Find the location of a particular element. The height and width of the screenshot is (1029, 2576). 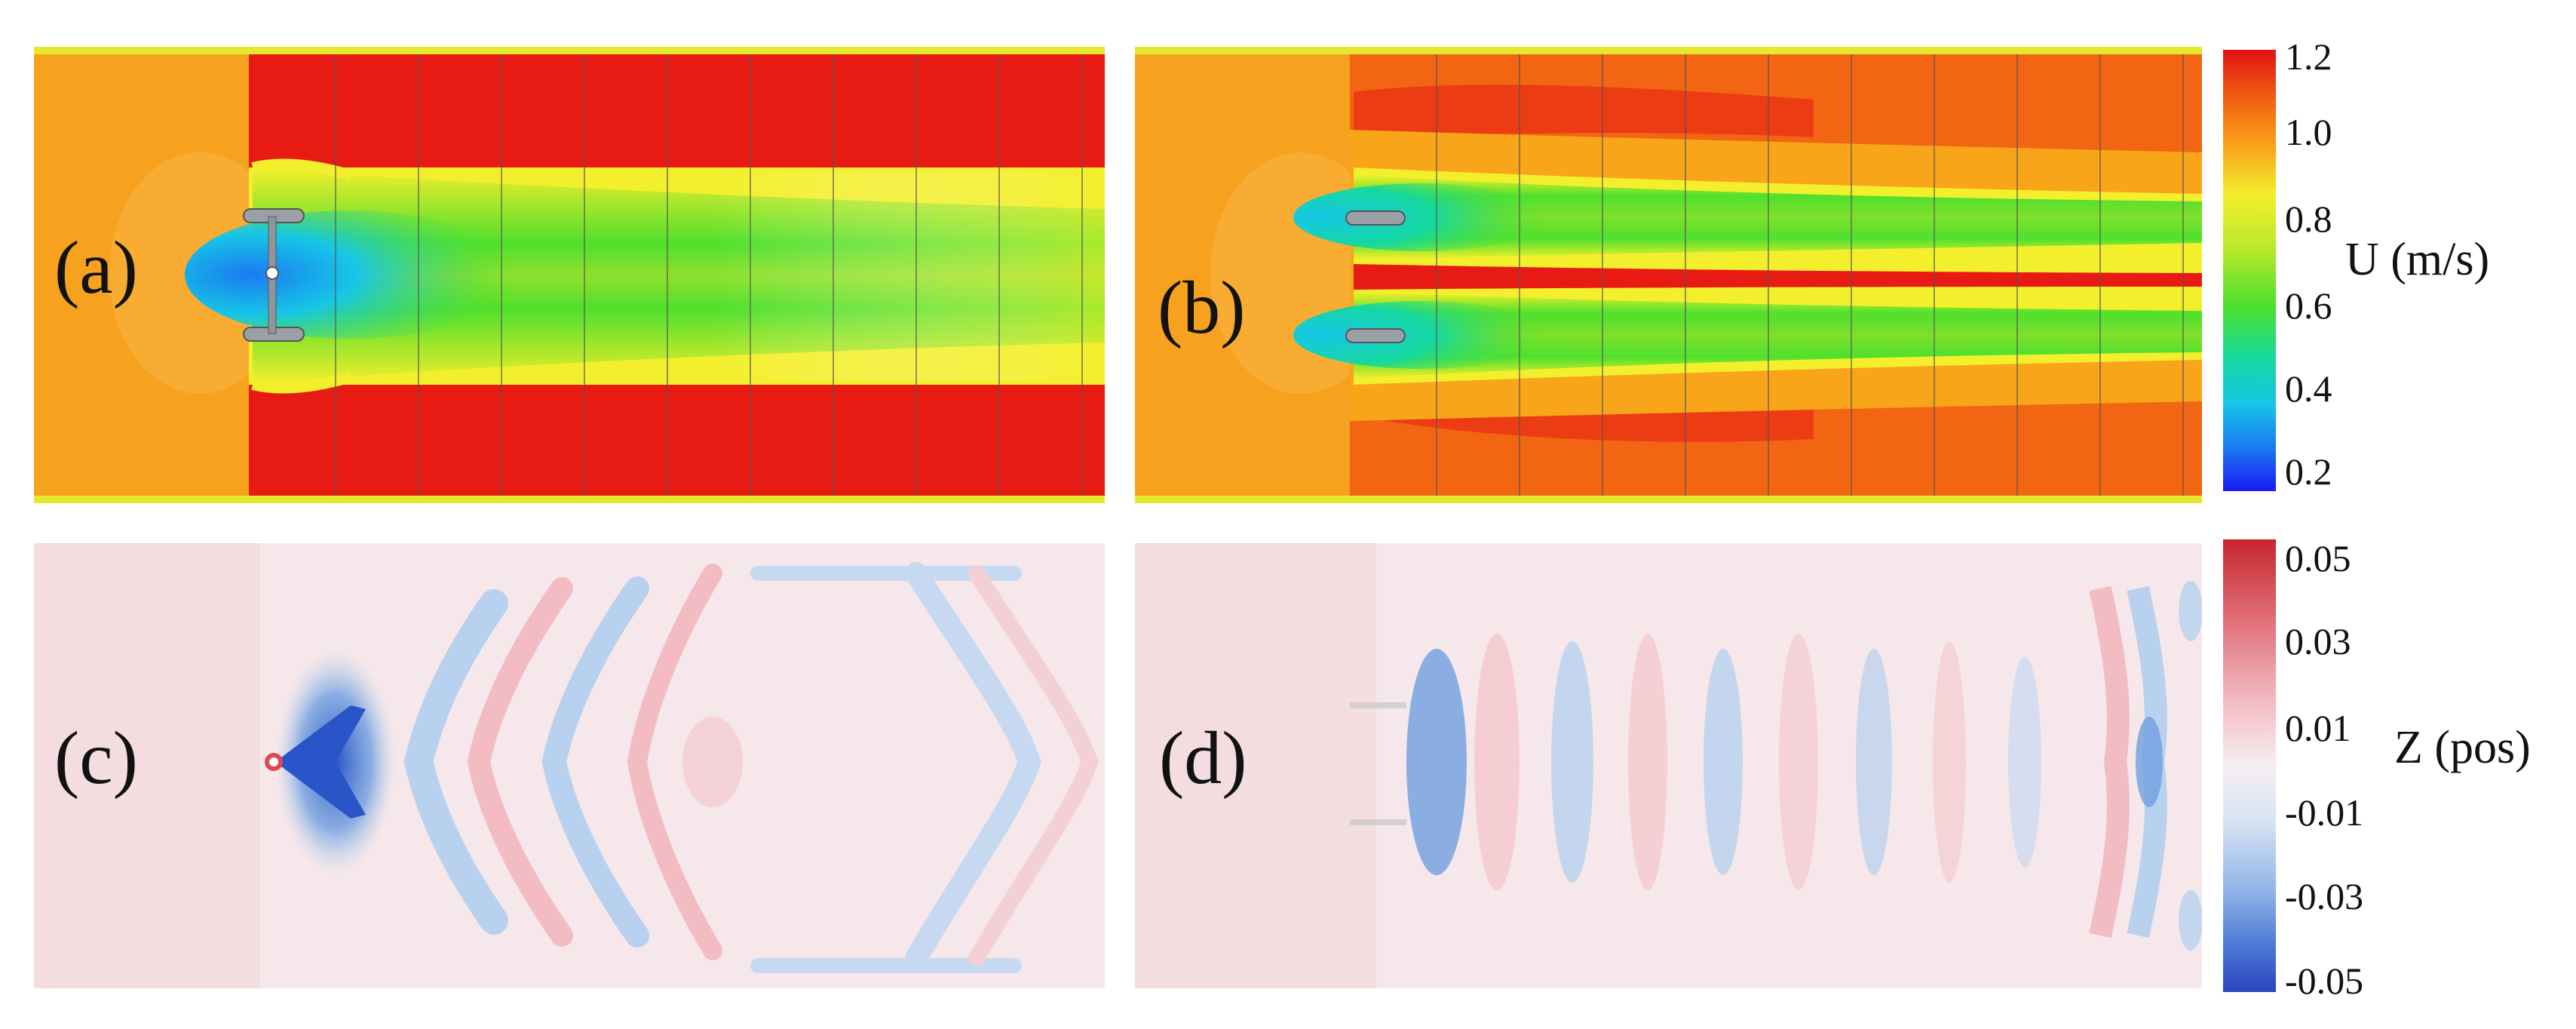

surface-tick: 0.03 is located at coordinates (2318, 641).